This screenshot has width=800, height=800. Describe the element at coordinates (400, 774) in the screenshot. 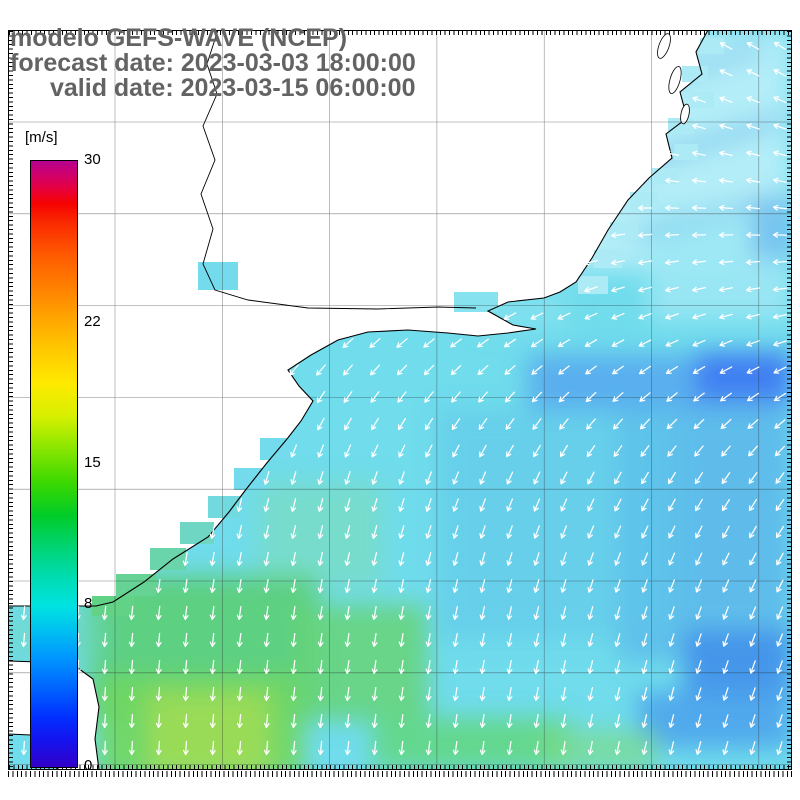

I see `axis-ticks-bottom-outer` at that location.